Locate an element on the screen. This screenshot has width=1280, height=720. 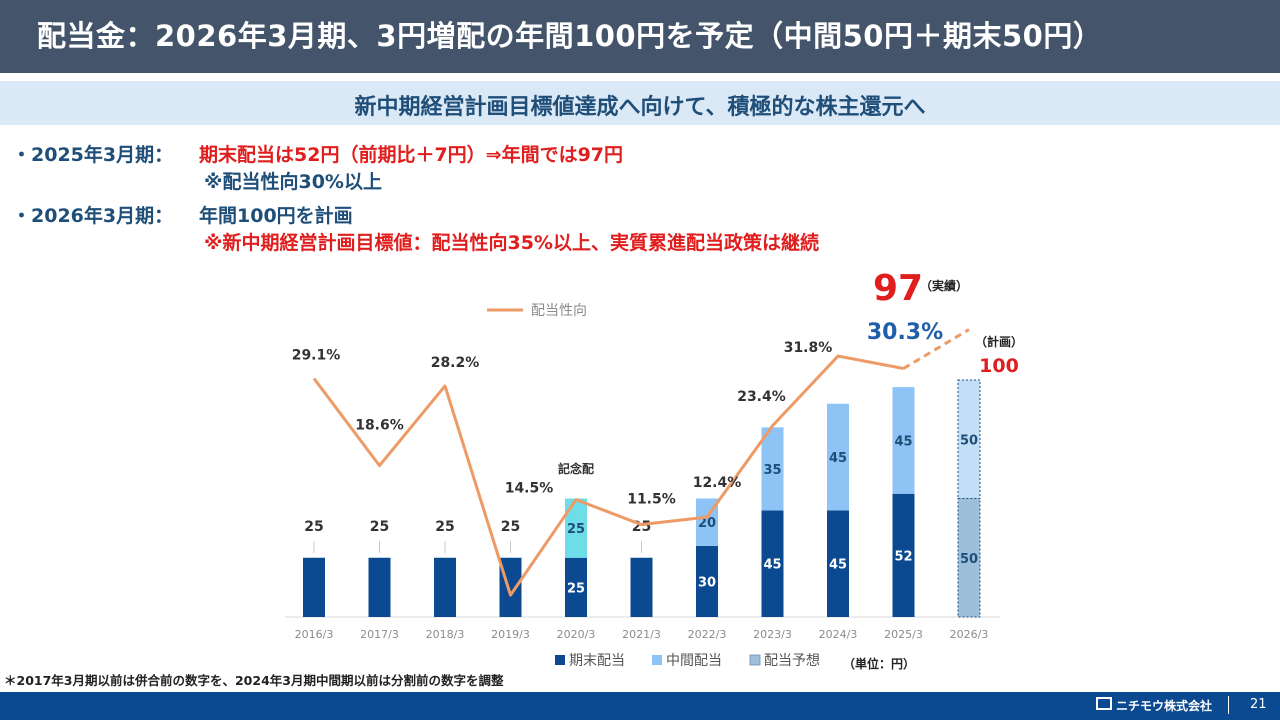
legend-label: 配当予想 is located at coordinates (792, 661).